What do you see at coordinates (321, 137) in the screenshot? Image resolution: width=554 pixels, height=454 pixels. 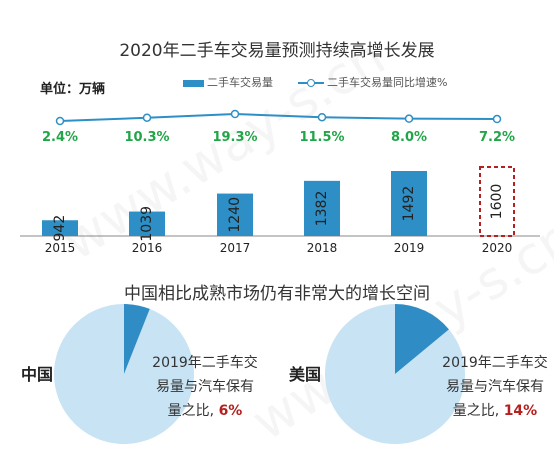 I see `growth-label-2018: 11.5%` at bounding box center [321, 137].